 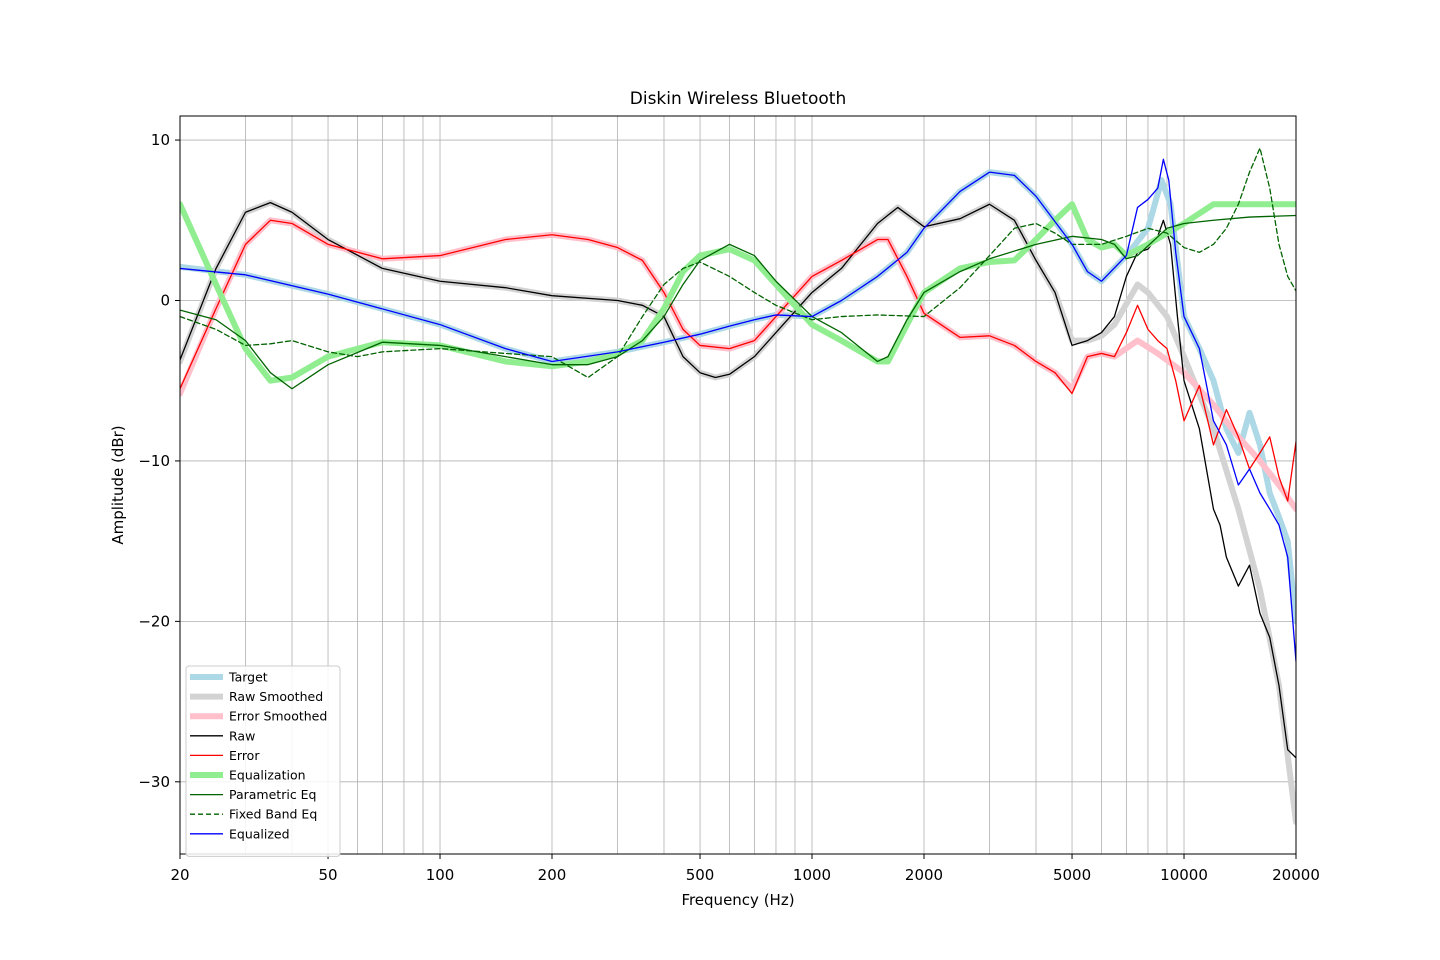 I want to click on x-tick-label: 20, so click(x=179, y=875).